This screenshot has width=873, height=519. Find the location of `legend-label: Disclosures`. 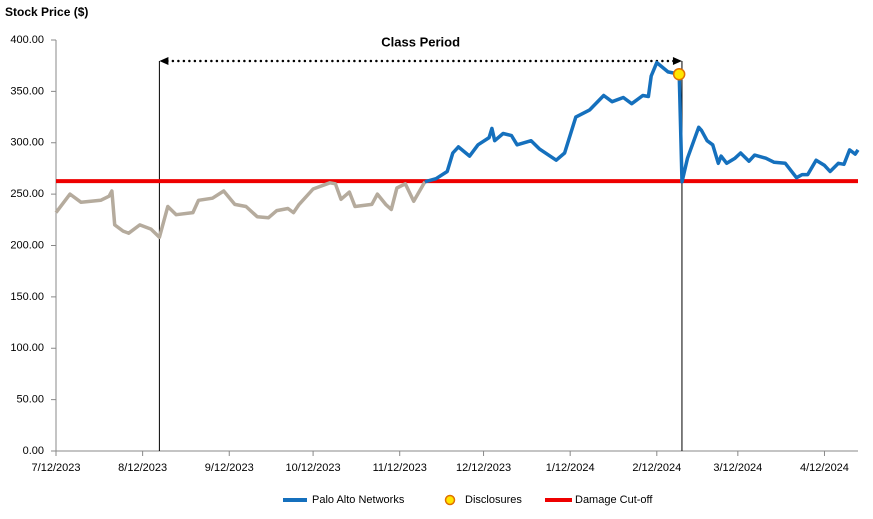

legend-label: Disclosures is located at coordinates (493, 500).